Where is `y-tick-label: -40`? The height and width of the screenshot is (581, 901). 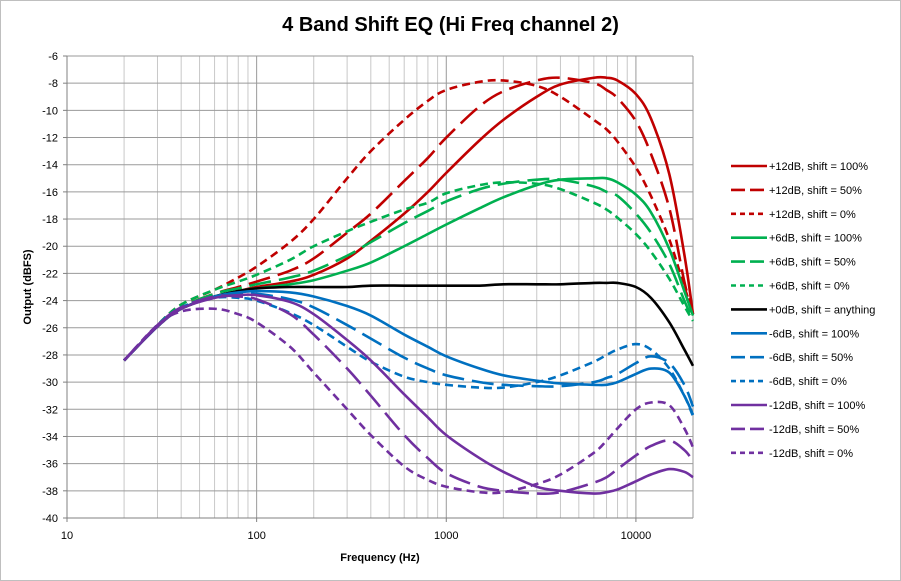
y-tick-label: -40 is located at coordinates (50, 519).